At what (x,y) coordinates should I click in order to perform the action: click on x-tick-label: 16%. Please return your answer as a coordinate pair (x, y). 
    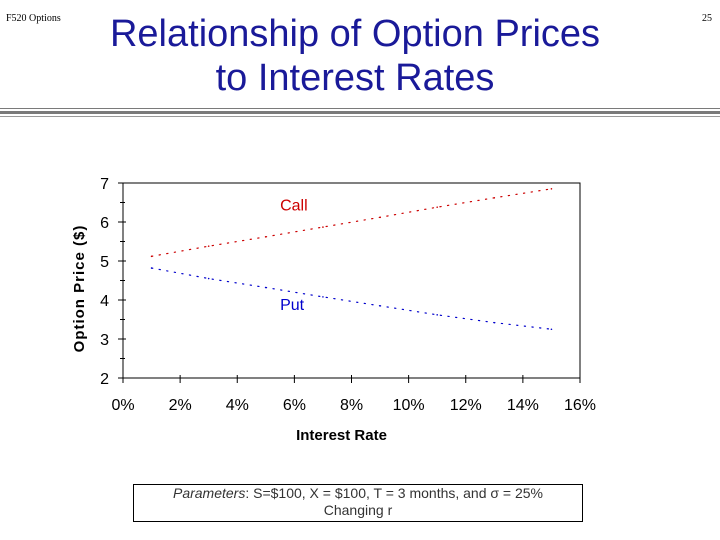
    Looking at the image, I should click on (580, 405).